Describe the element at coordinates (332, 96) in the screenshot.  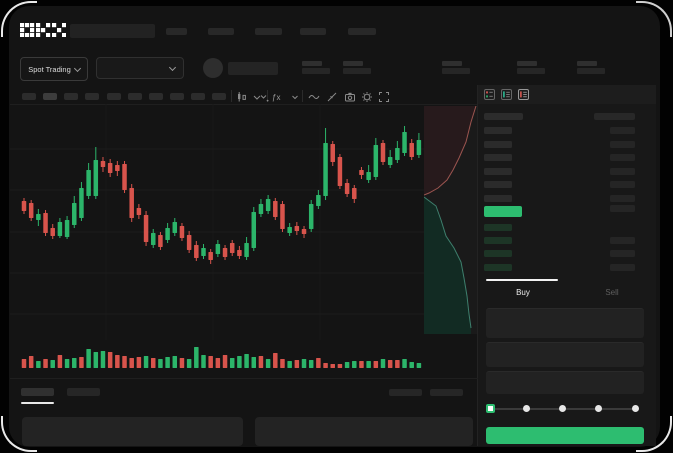
I see `draw-icon` at that location.